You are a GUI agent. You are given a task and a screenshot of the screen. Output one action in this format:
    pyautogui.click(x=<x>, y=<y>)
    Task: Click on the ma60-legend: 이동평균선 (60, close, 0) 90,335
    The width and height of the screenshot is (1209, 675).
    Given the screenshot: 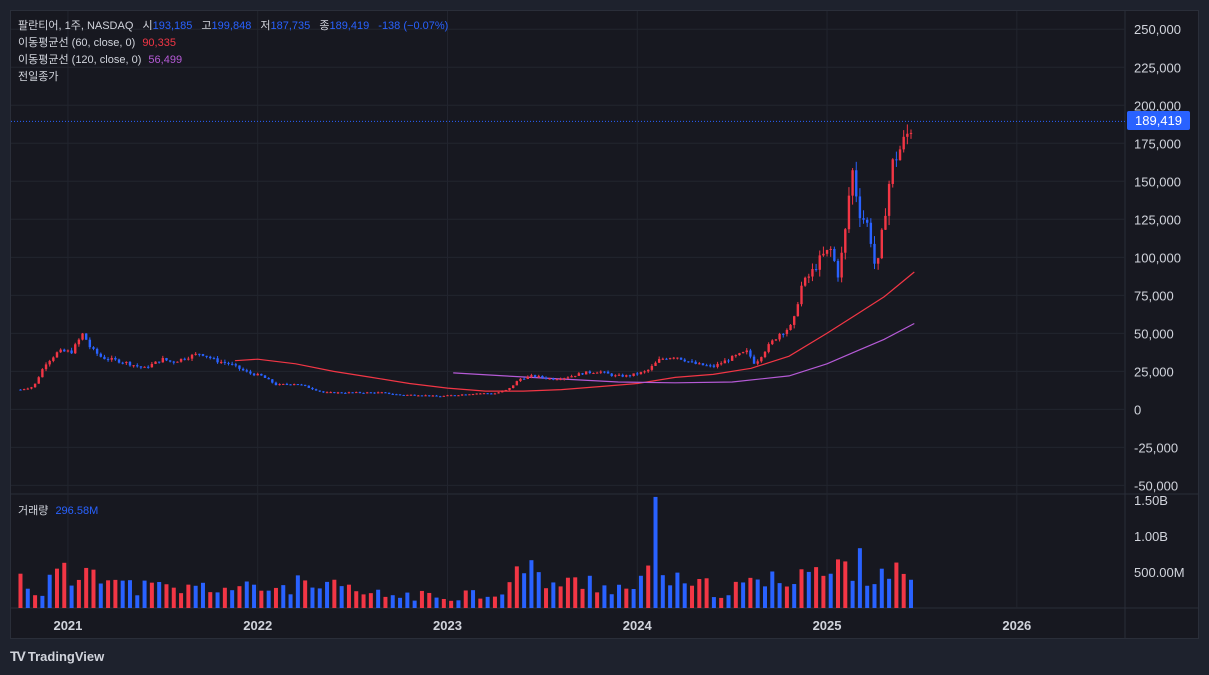 What is the action you would take?
    pyautogui.click(x=97, y=43)
    